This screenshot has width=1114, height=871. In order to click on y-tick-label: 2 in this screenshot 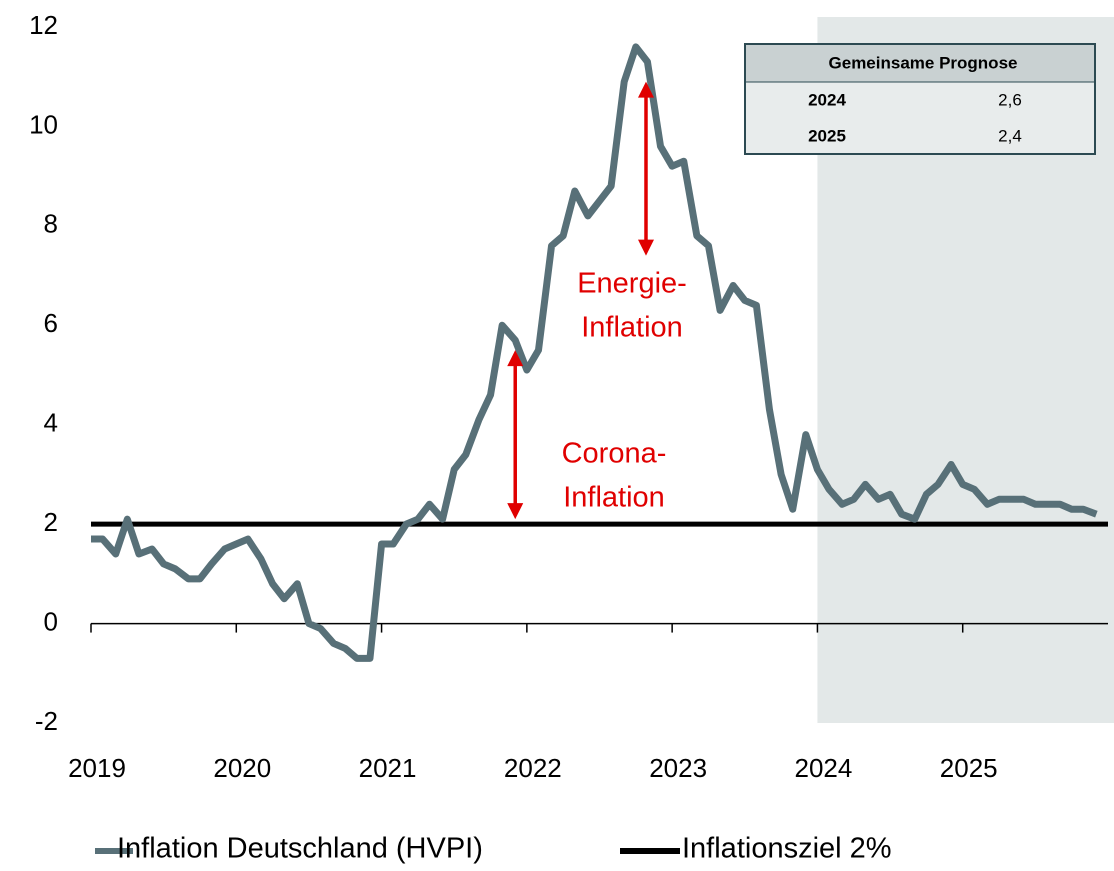, I will do `click(51, 522)`.